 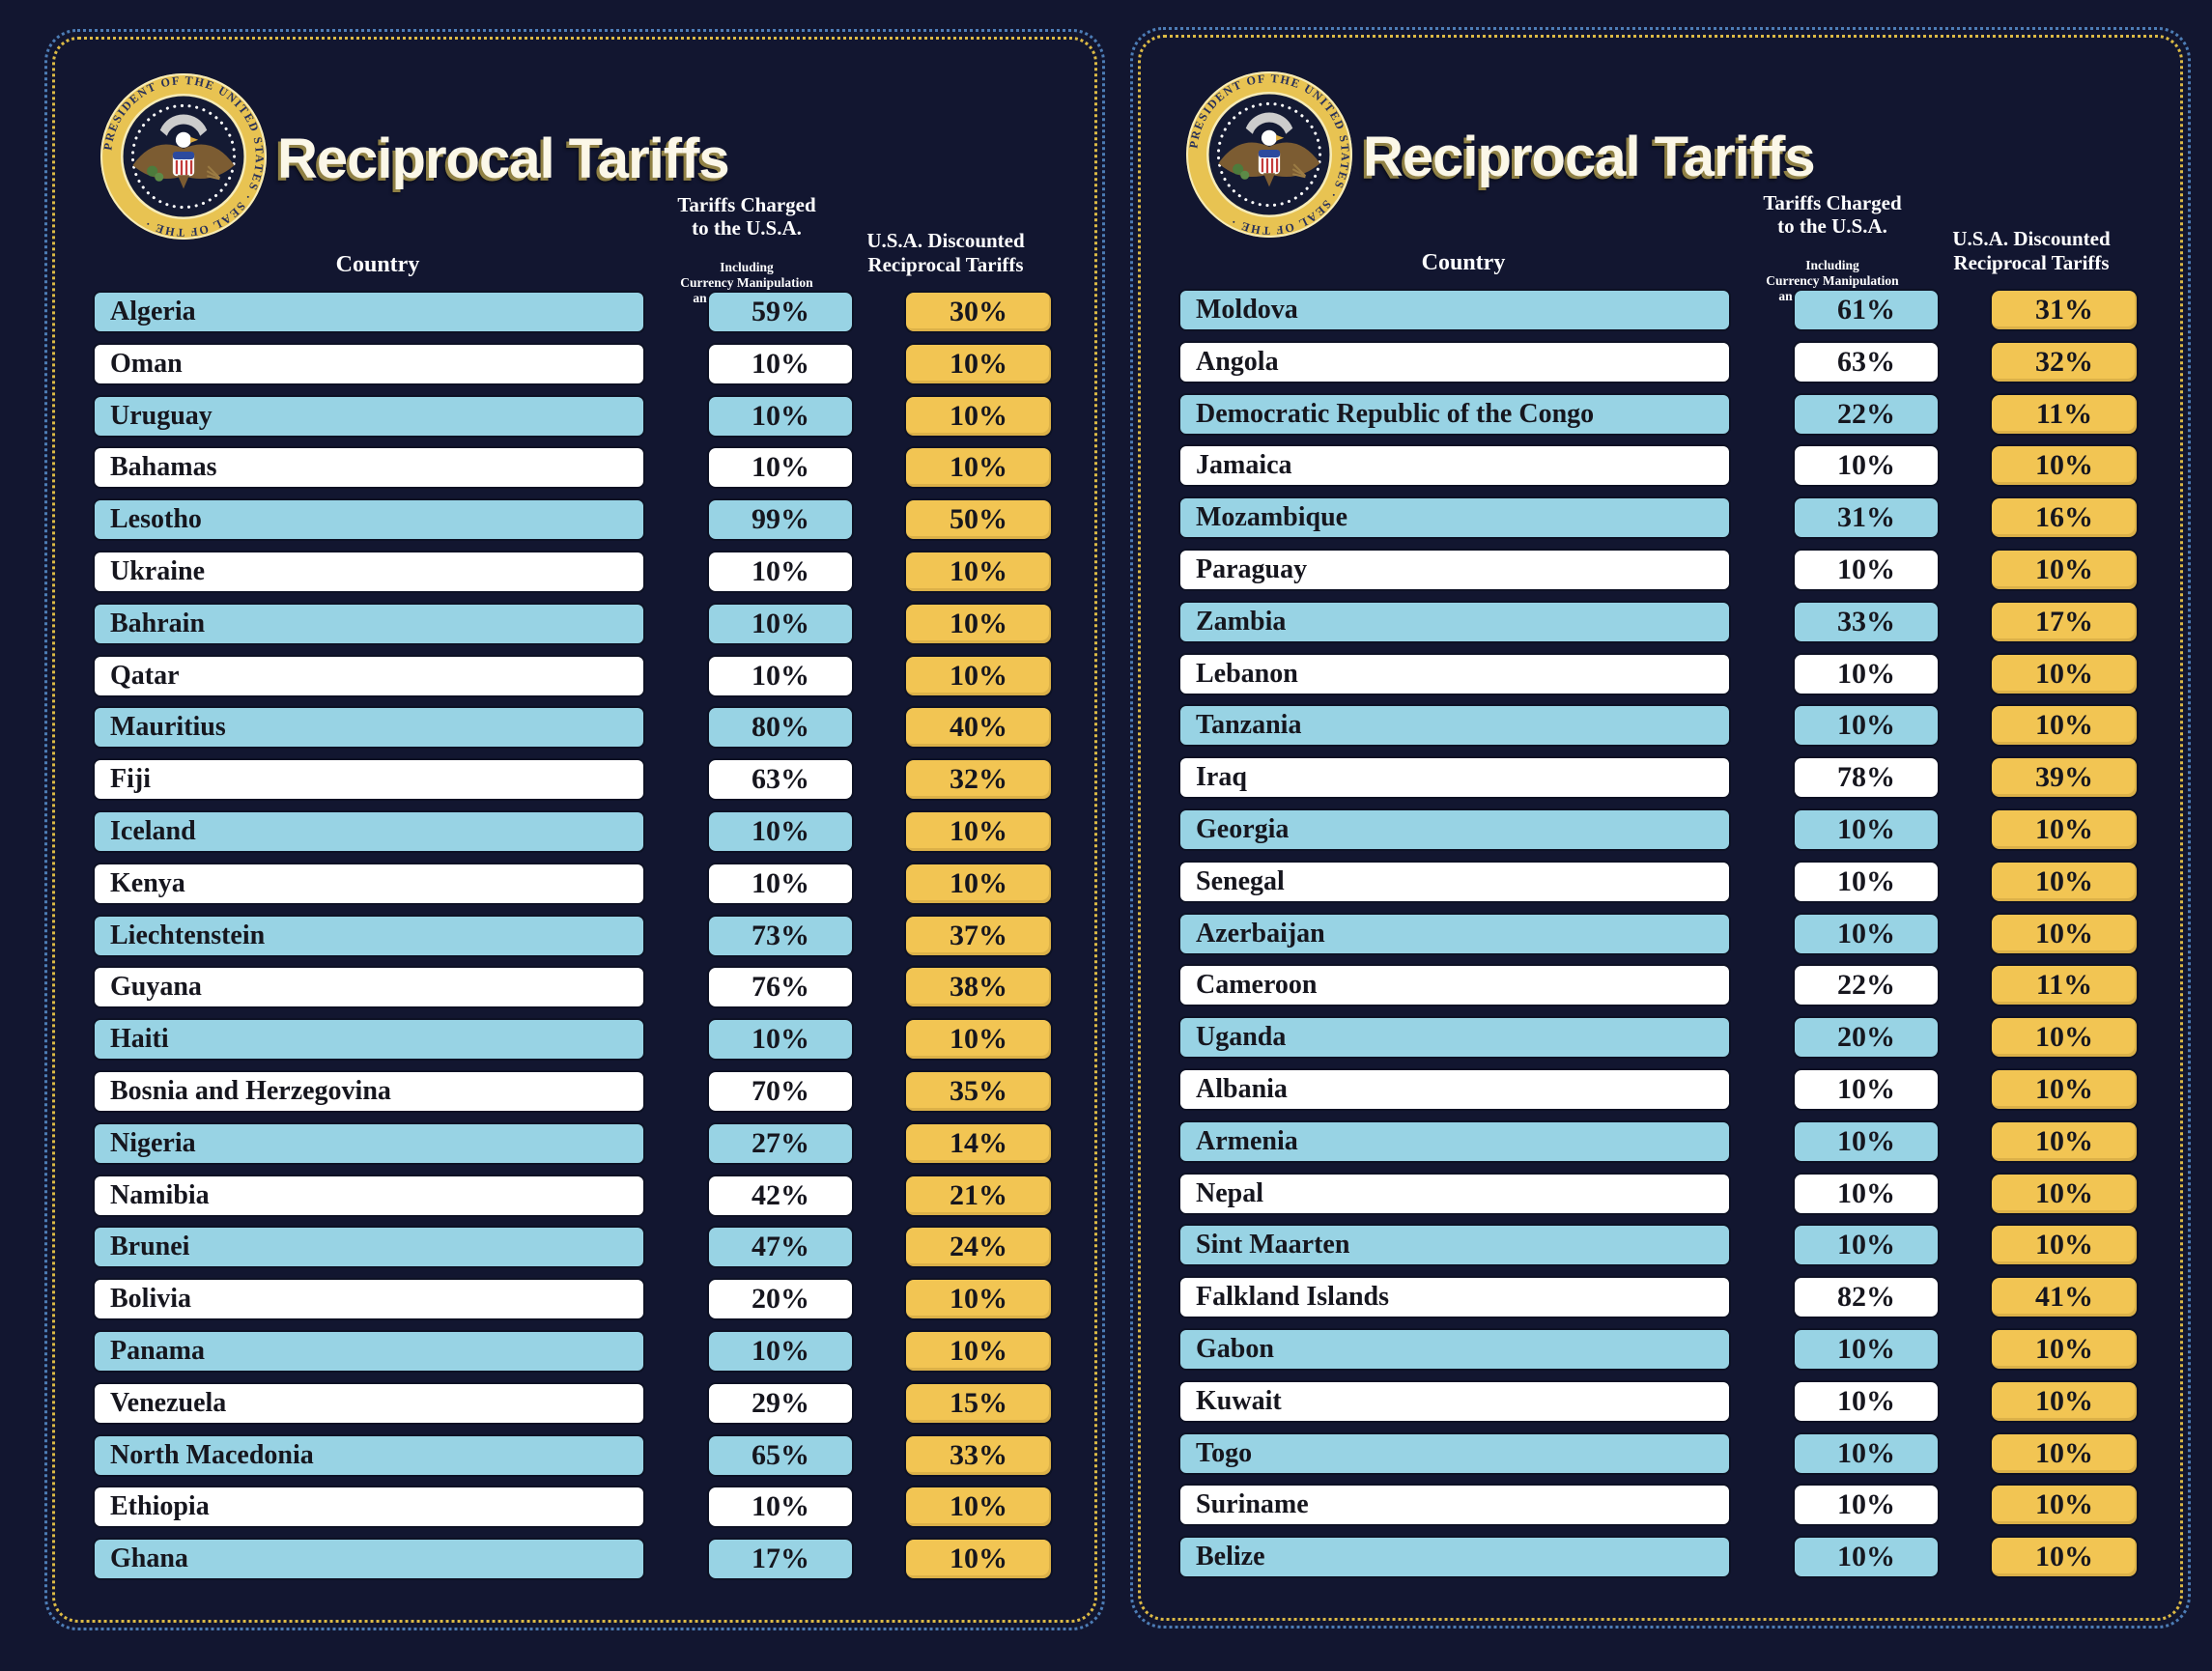 I want to click on country-cell: Brunei, so click(x=369, y=1248).